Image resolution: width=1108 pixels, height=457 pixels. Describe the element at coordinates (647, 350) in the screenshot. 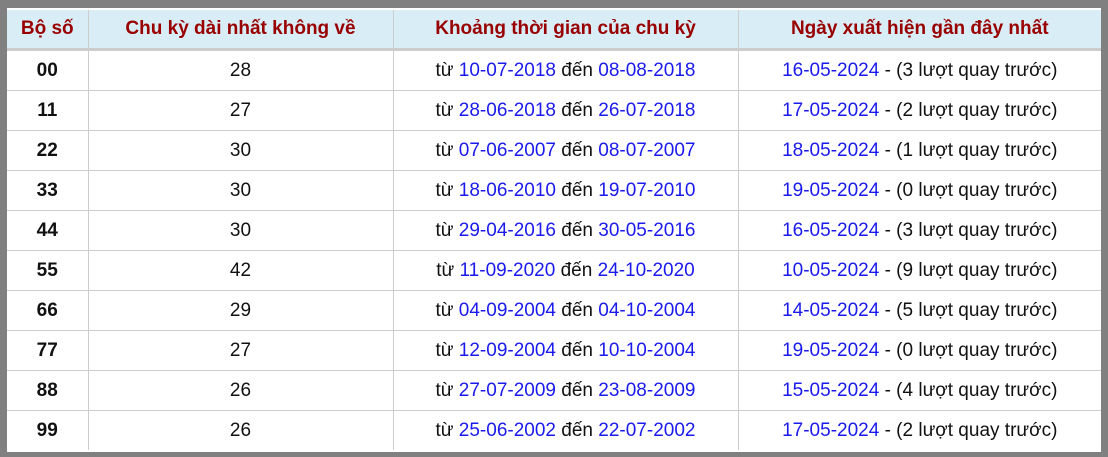

I see `end-date: 10-10-2004` at that location.